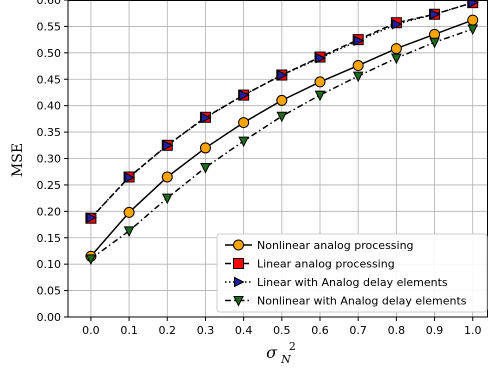 The height and width of the screenshot is (371, 488). What do you see at coordinates (49, 106) in the screenshot?
I see `y-tick-label: 0.40` at bounding box center [49, 106].